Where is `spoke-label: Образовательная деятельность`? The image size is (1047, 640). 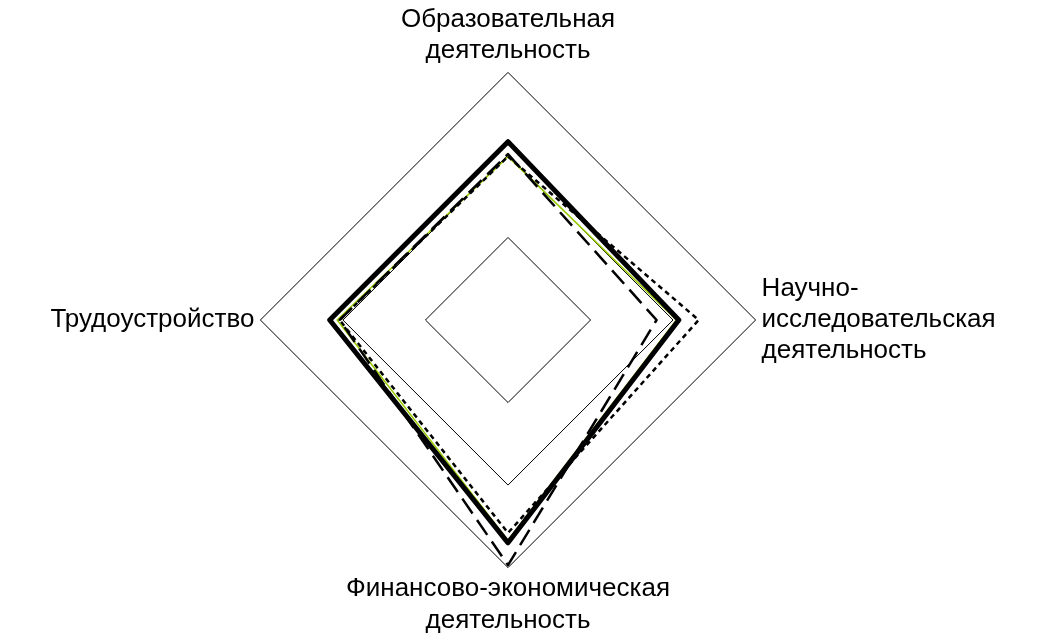 spoke-label: Образовательная деятельность is located at coordinates (508, 33).